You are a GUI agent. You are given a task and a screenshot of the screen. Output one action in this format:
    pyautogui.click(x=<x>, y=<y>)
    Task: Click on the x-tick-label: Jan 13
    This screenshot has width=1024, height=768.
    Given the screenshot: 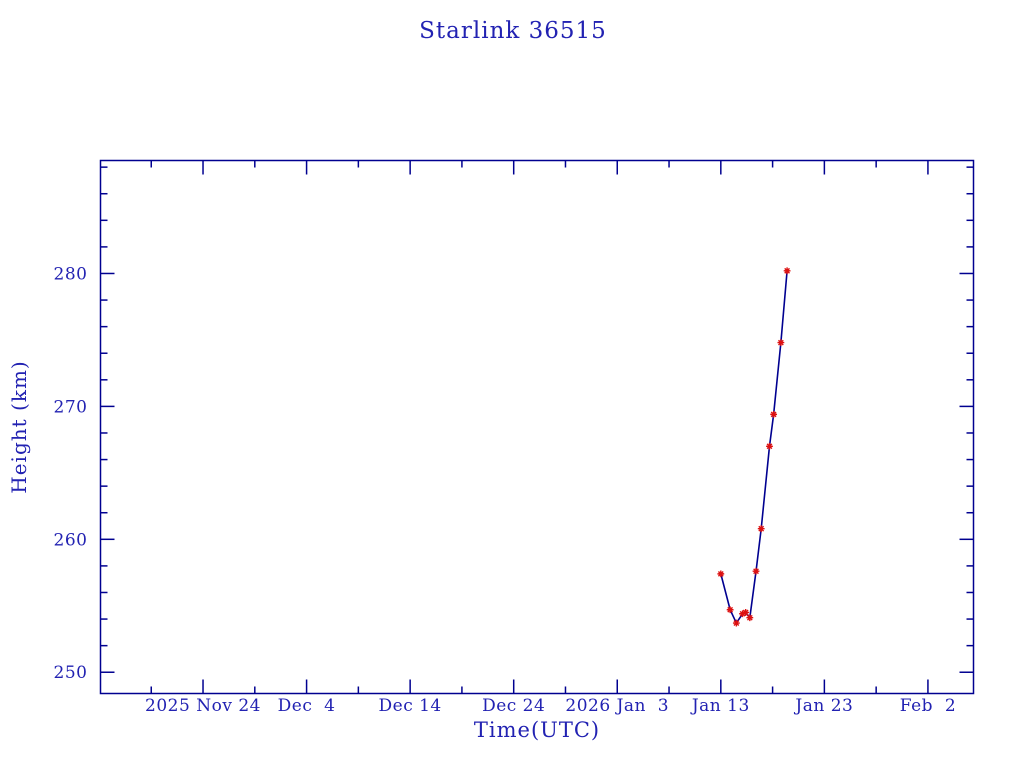 What is the action you would take?
    pyautogui.click(x=720, y=706)
    